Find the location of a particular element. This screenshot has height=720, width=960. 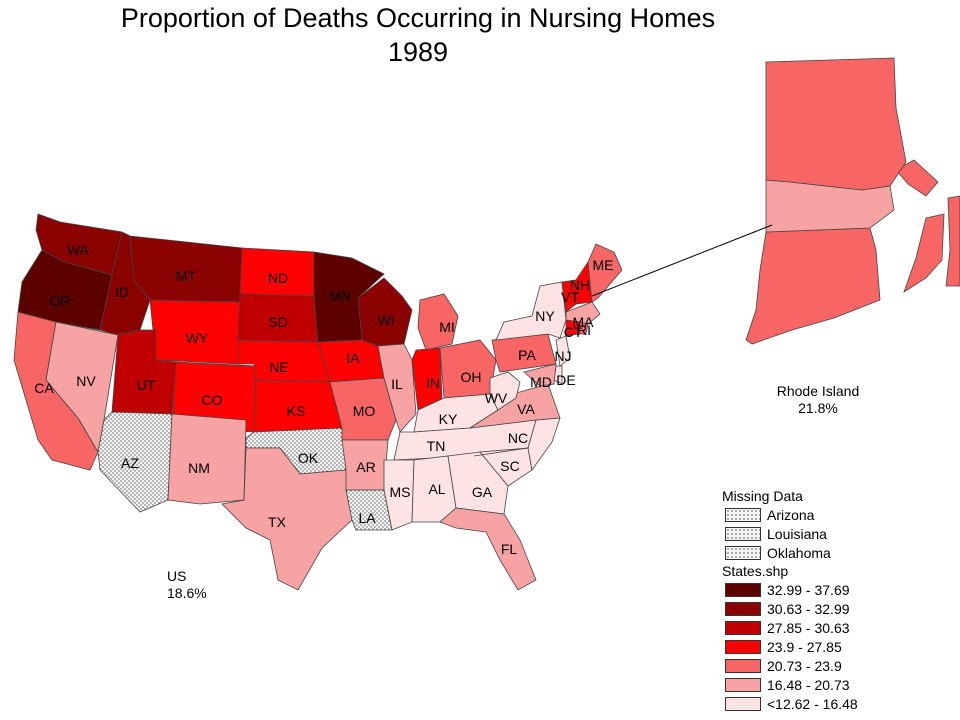

state-label-mi: MI is located at coordinates (447, 327).